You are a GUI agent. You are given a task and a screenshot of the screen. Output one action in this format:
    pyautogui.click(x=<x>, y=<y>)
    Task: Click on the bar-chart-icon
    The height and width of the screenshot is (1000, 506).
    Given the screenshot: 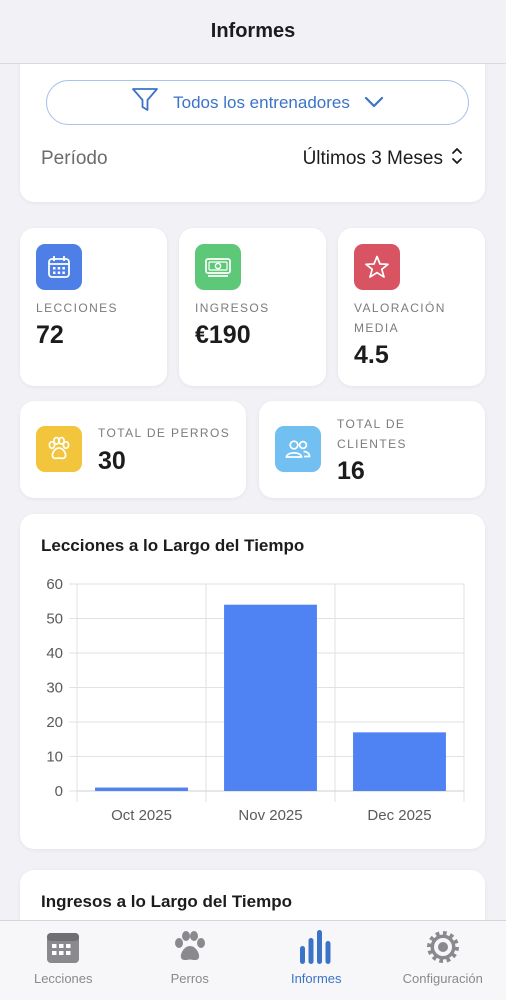 What is the action you would take?
    pyautogui.click(x=316, y=947)
    